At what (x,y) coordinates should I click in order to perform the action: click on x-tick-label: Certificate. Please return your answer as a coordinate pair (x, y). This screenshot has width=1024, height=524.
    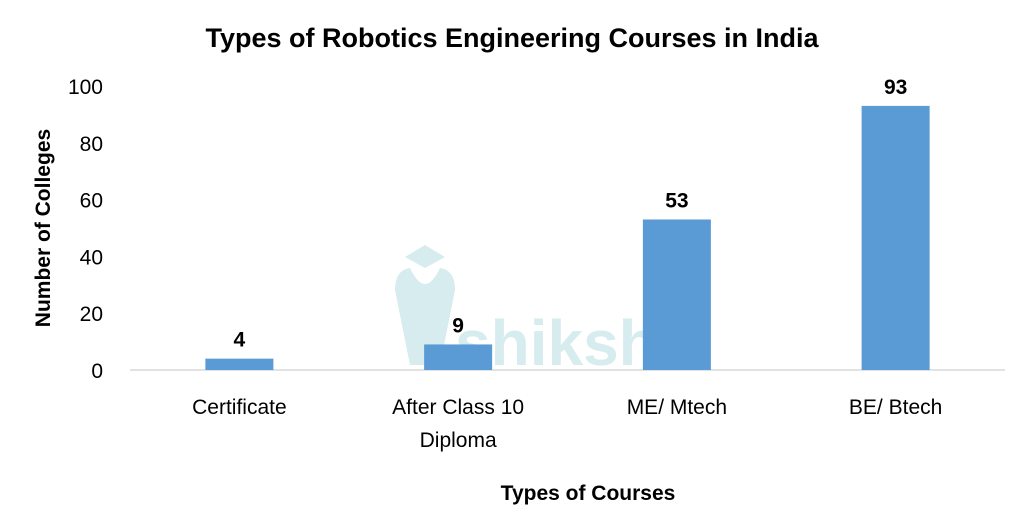
    Looking at the image, I should click on (239, 407).